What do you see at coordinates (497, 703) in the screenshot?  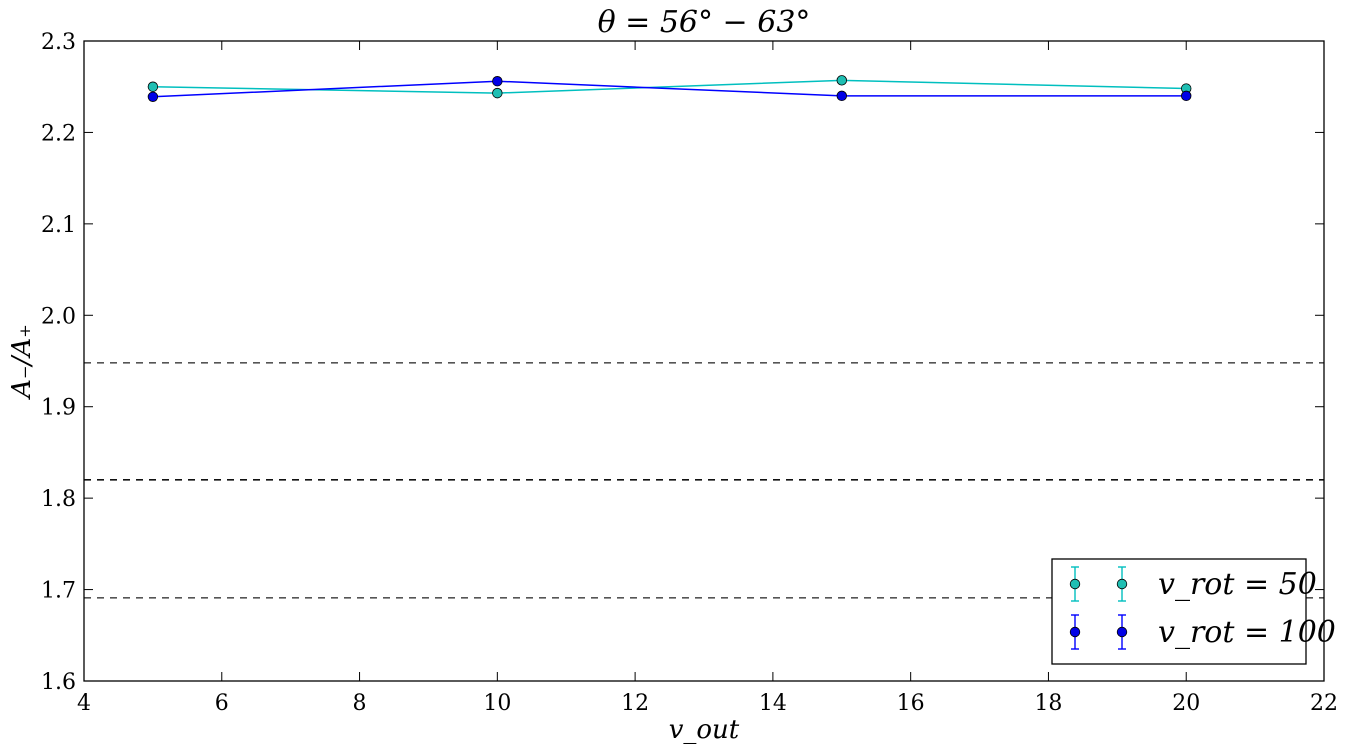 I see `x-tick-label: 10` at bounding box center [497, 703].